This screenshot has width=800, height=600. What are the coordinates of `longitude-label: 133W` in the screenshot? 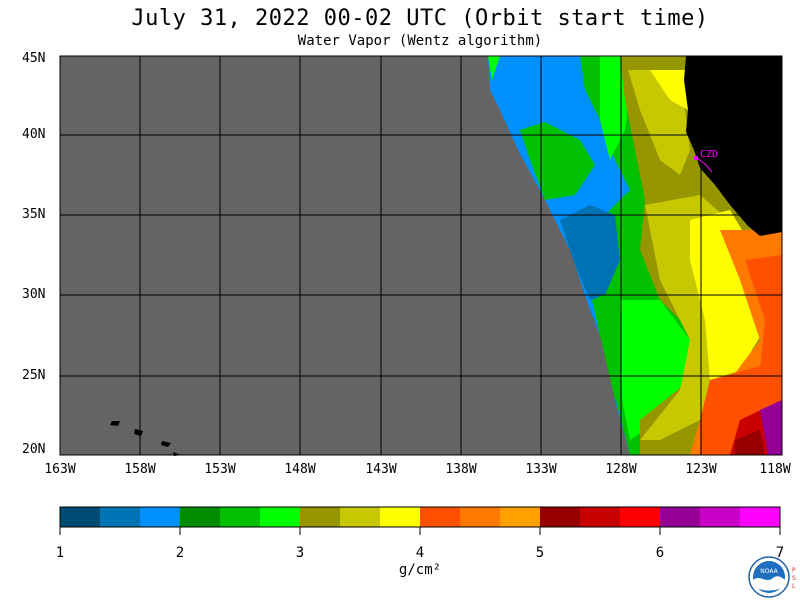 It's located at (541, 469).